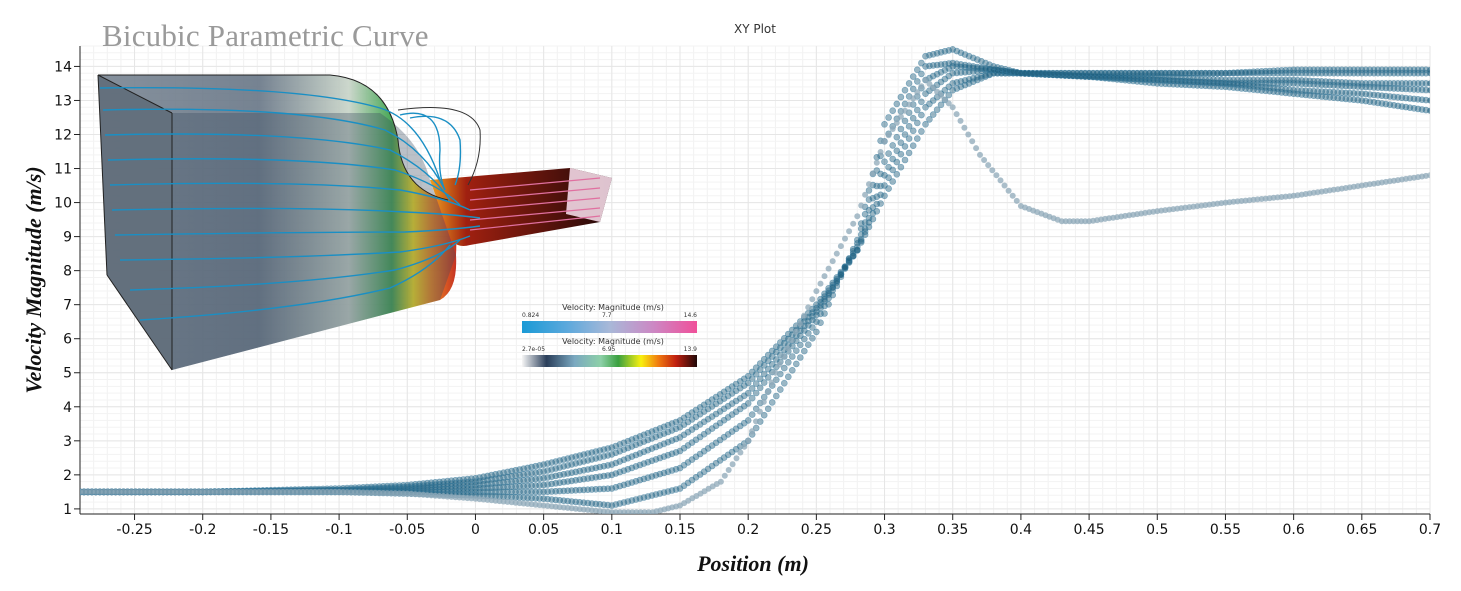  What do you see at coordinates (1225, 530) in the screenshot?
I see `x-tick-label-16: 0.55` at bounding box center [1225, 530].